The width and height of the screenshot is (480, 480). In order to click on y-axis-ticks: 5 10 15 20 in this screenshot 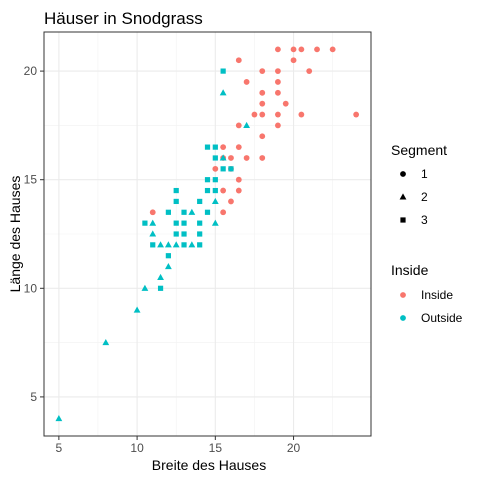, I will do `click(34, 234)`.